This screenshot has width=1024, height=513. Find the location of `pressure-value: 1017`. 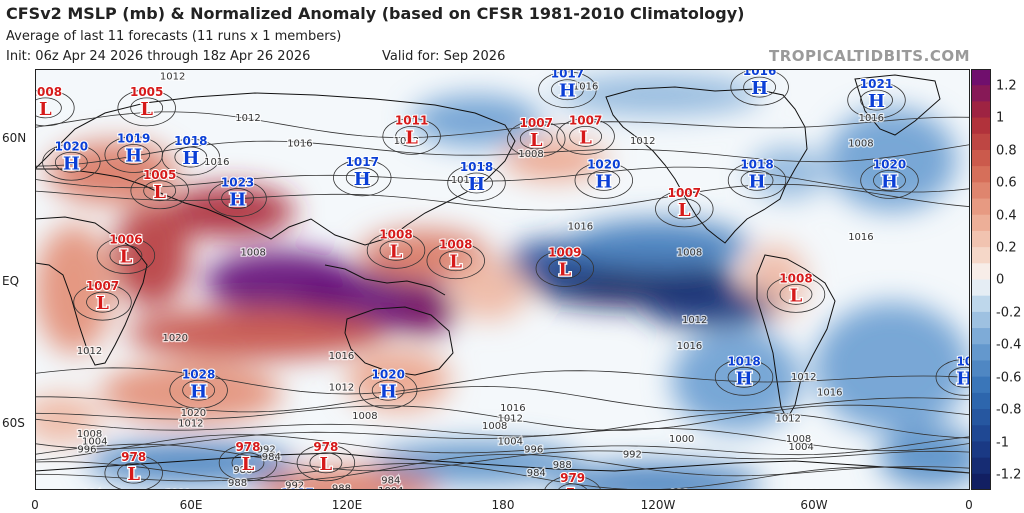

pressure-value: 1017 is located at coordinates (362, 162).